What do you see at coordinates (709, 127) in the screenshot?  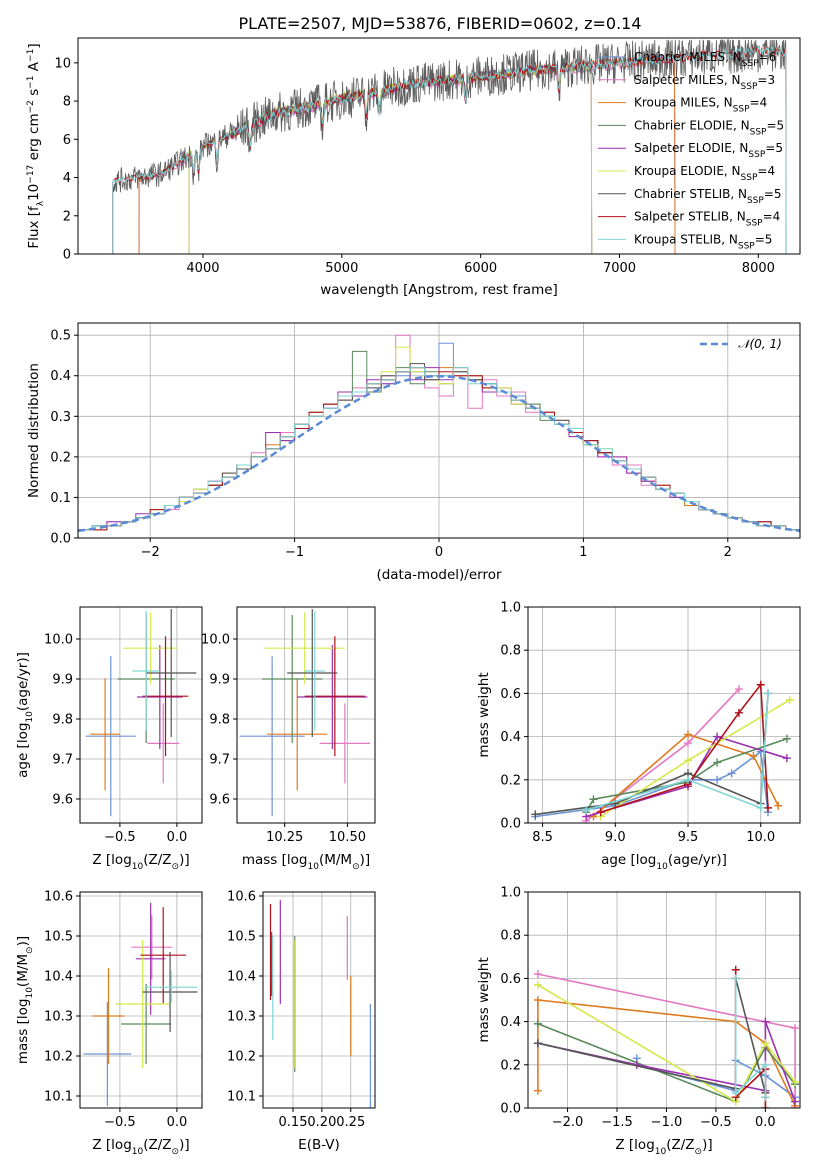 I see `legend-label: Chabrier ELODIE, NSSP=5` at bounding box center [709, 127].